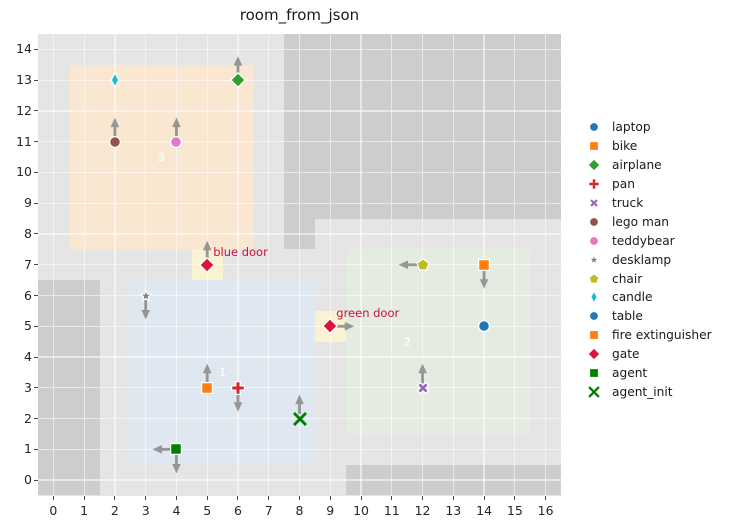 Image resolution: width=735 pixels, height=528 pixels. Describe the element at coordinates (594, 184) in the screenshot. I see `pan-legend-marker-icon` at that location.